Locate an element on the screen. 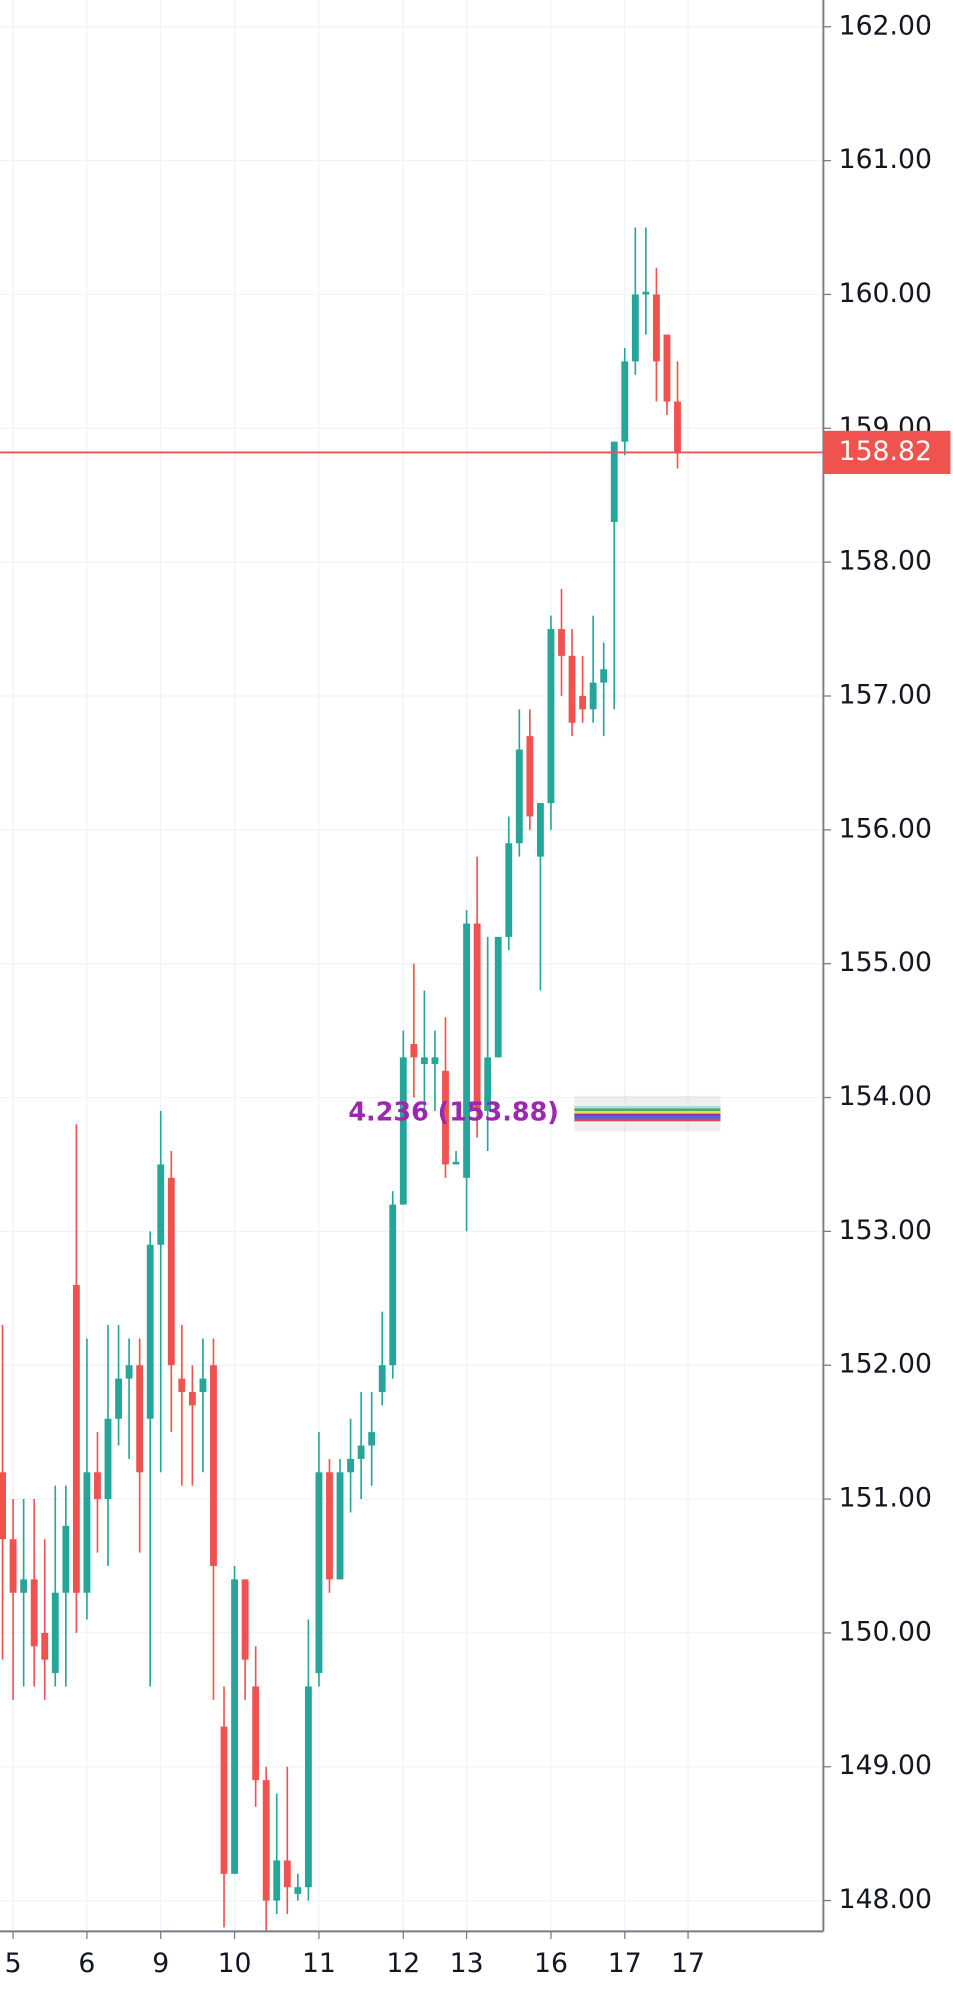  x-tick-label: 5 is located at coordinates (13, 1963).